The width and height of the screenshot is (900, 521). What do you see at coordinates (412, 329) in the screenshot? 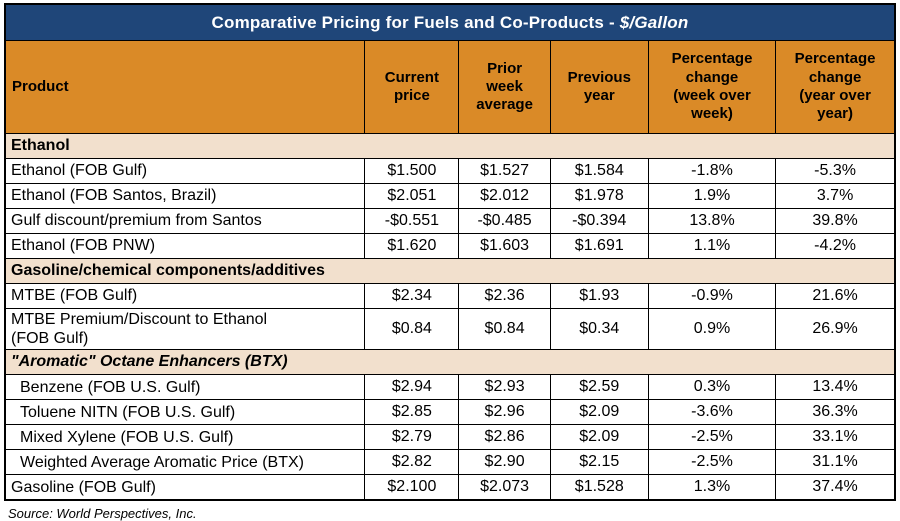
I see `current-value-cell: $0.84` at bounding box center [412, 329].